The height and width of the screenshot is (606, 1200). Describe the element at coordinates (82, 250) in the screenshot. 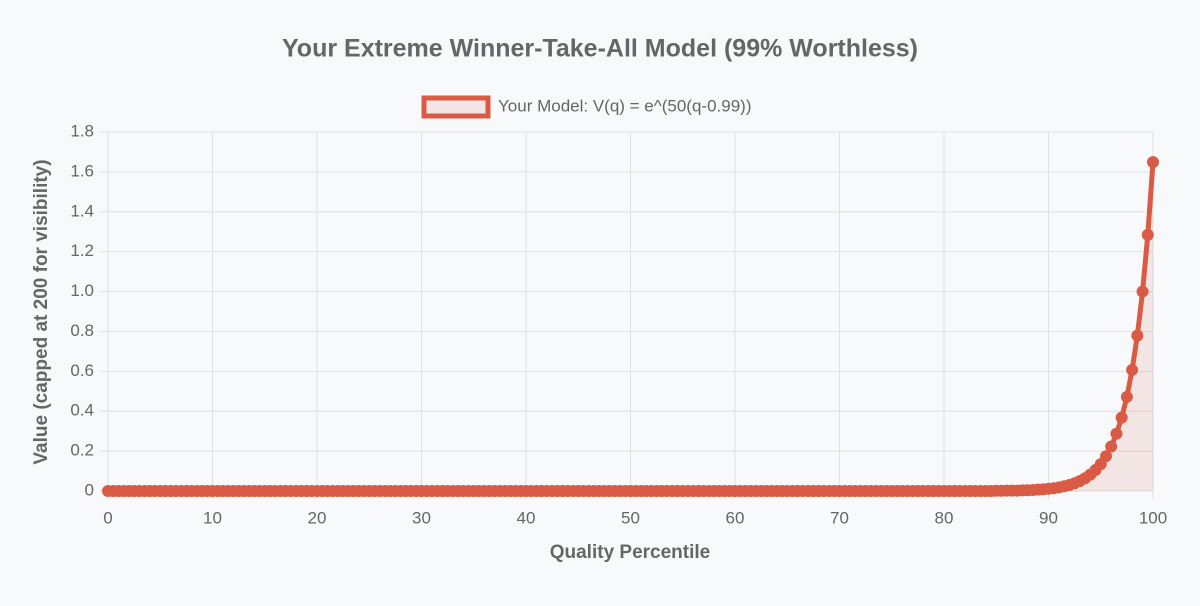

I see `y-tick-label: 1.2` at that location.